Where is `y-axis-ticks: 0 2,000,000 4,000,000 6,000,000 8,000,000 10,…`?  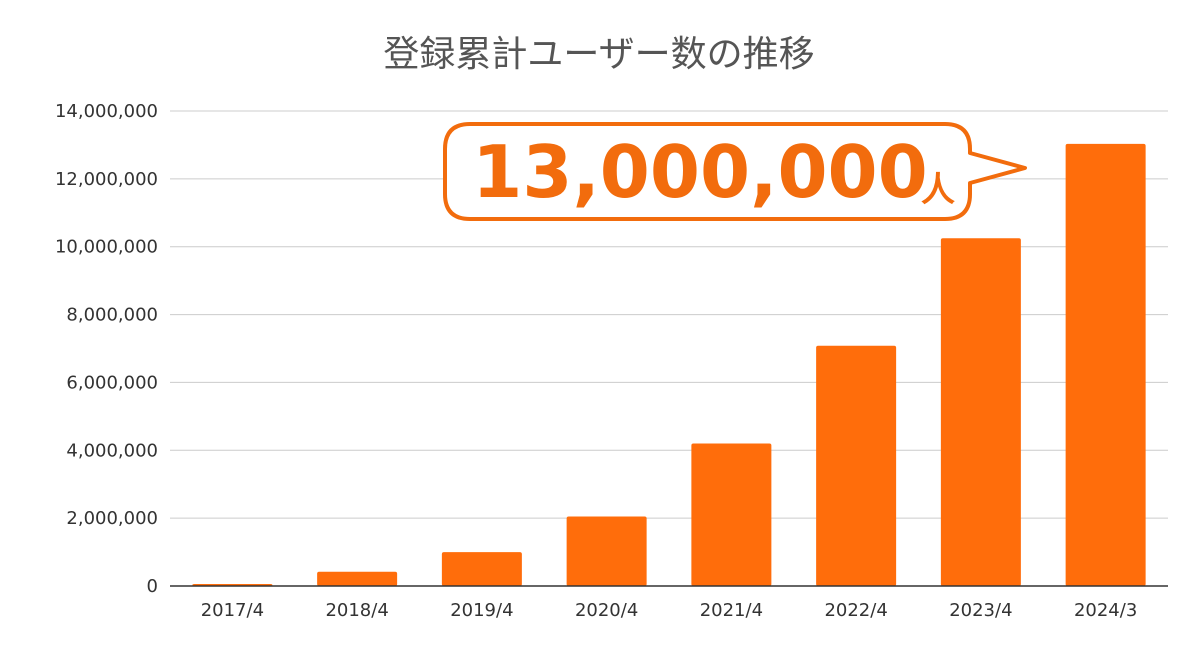
y-axis-ticks: 0 2,000,000 4,000,000 6,000,000 8,000,000 10,… is located at coordinates (106, 349).